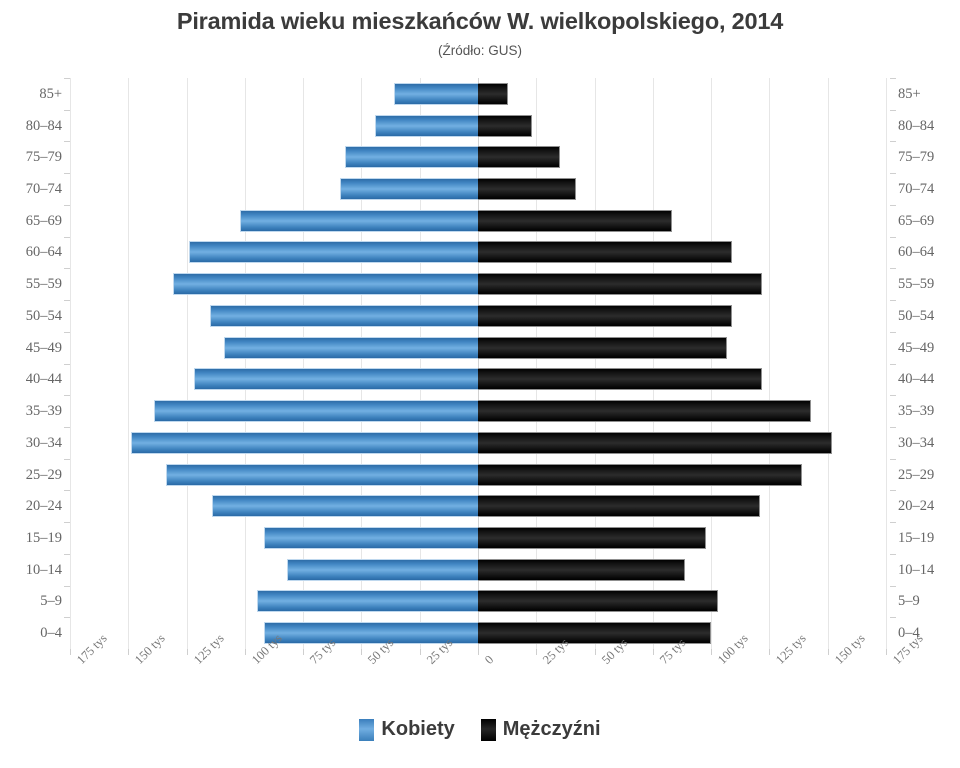 The image size is (960, 768). I want to click on gridline-zero, so click(478, 363).